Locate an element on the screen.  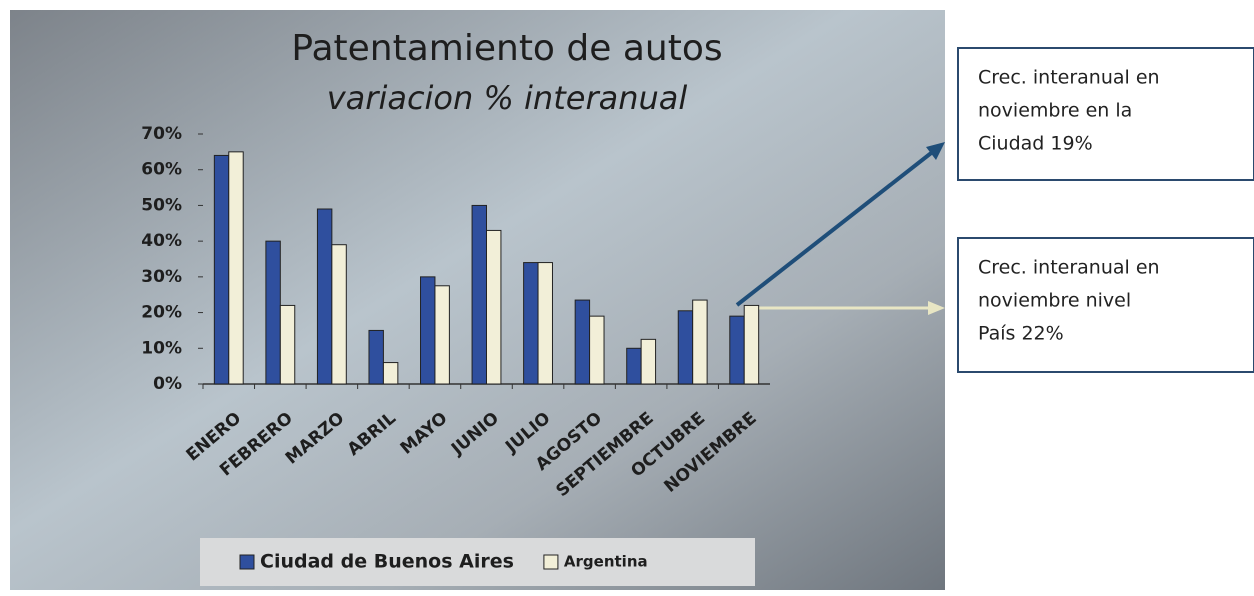
y-tick-label: 0% is located at coordinates (167, 384).